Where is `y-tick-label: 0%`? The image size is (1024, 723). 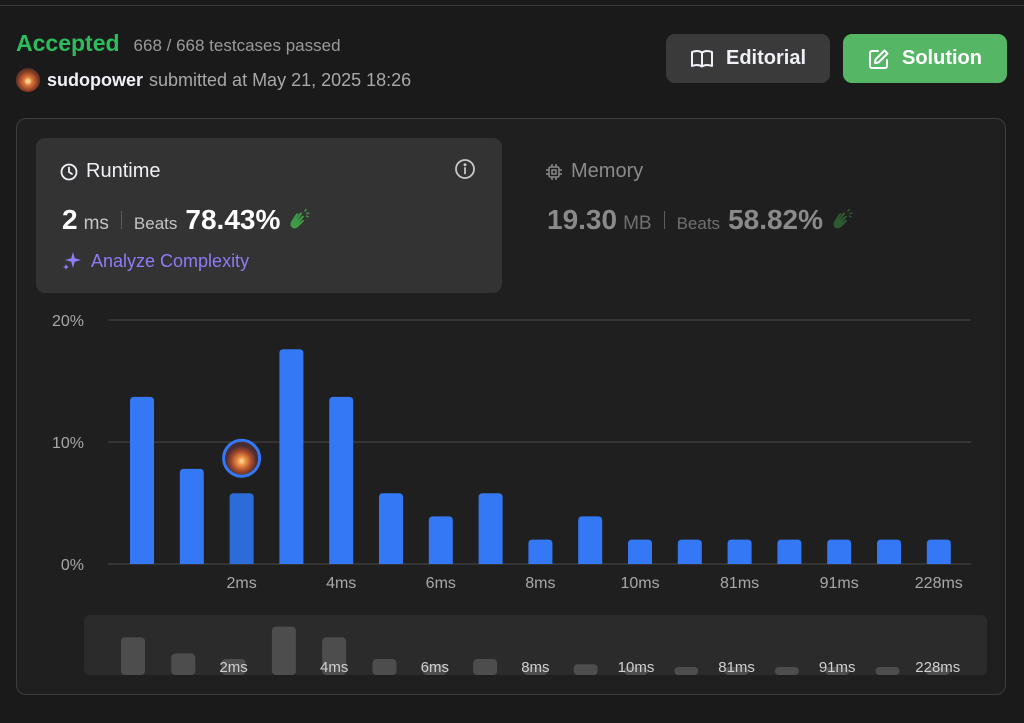 y-tick-label: 0% is located at coordinates (72, 565).